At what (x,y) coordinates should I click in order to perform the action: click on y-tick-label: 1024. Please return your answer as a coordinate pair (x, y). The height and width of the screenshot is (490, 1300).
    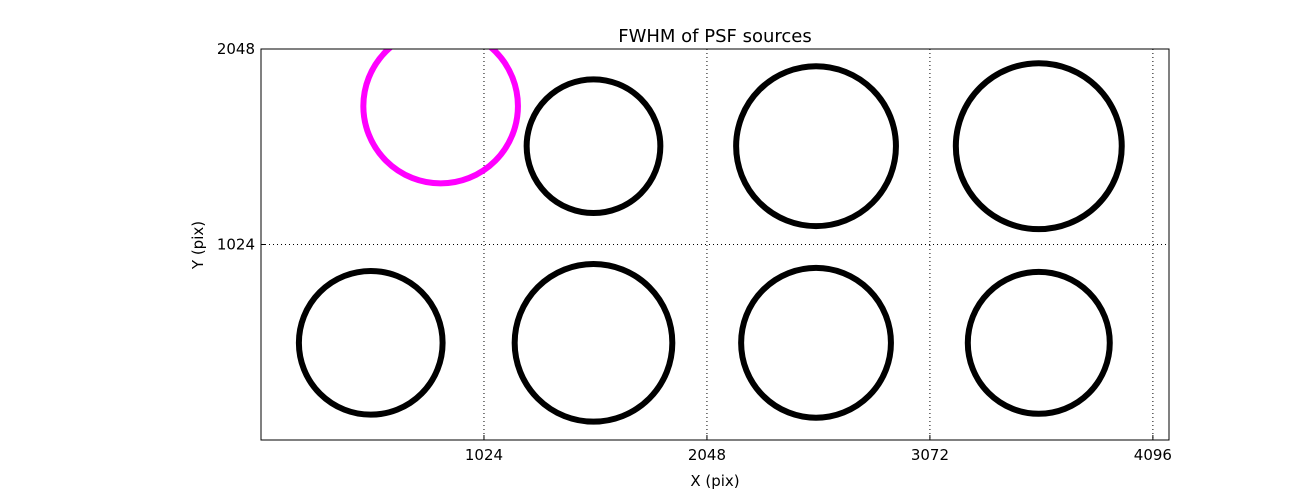
    Looking at the image, I should click on (236, 245).